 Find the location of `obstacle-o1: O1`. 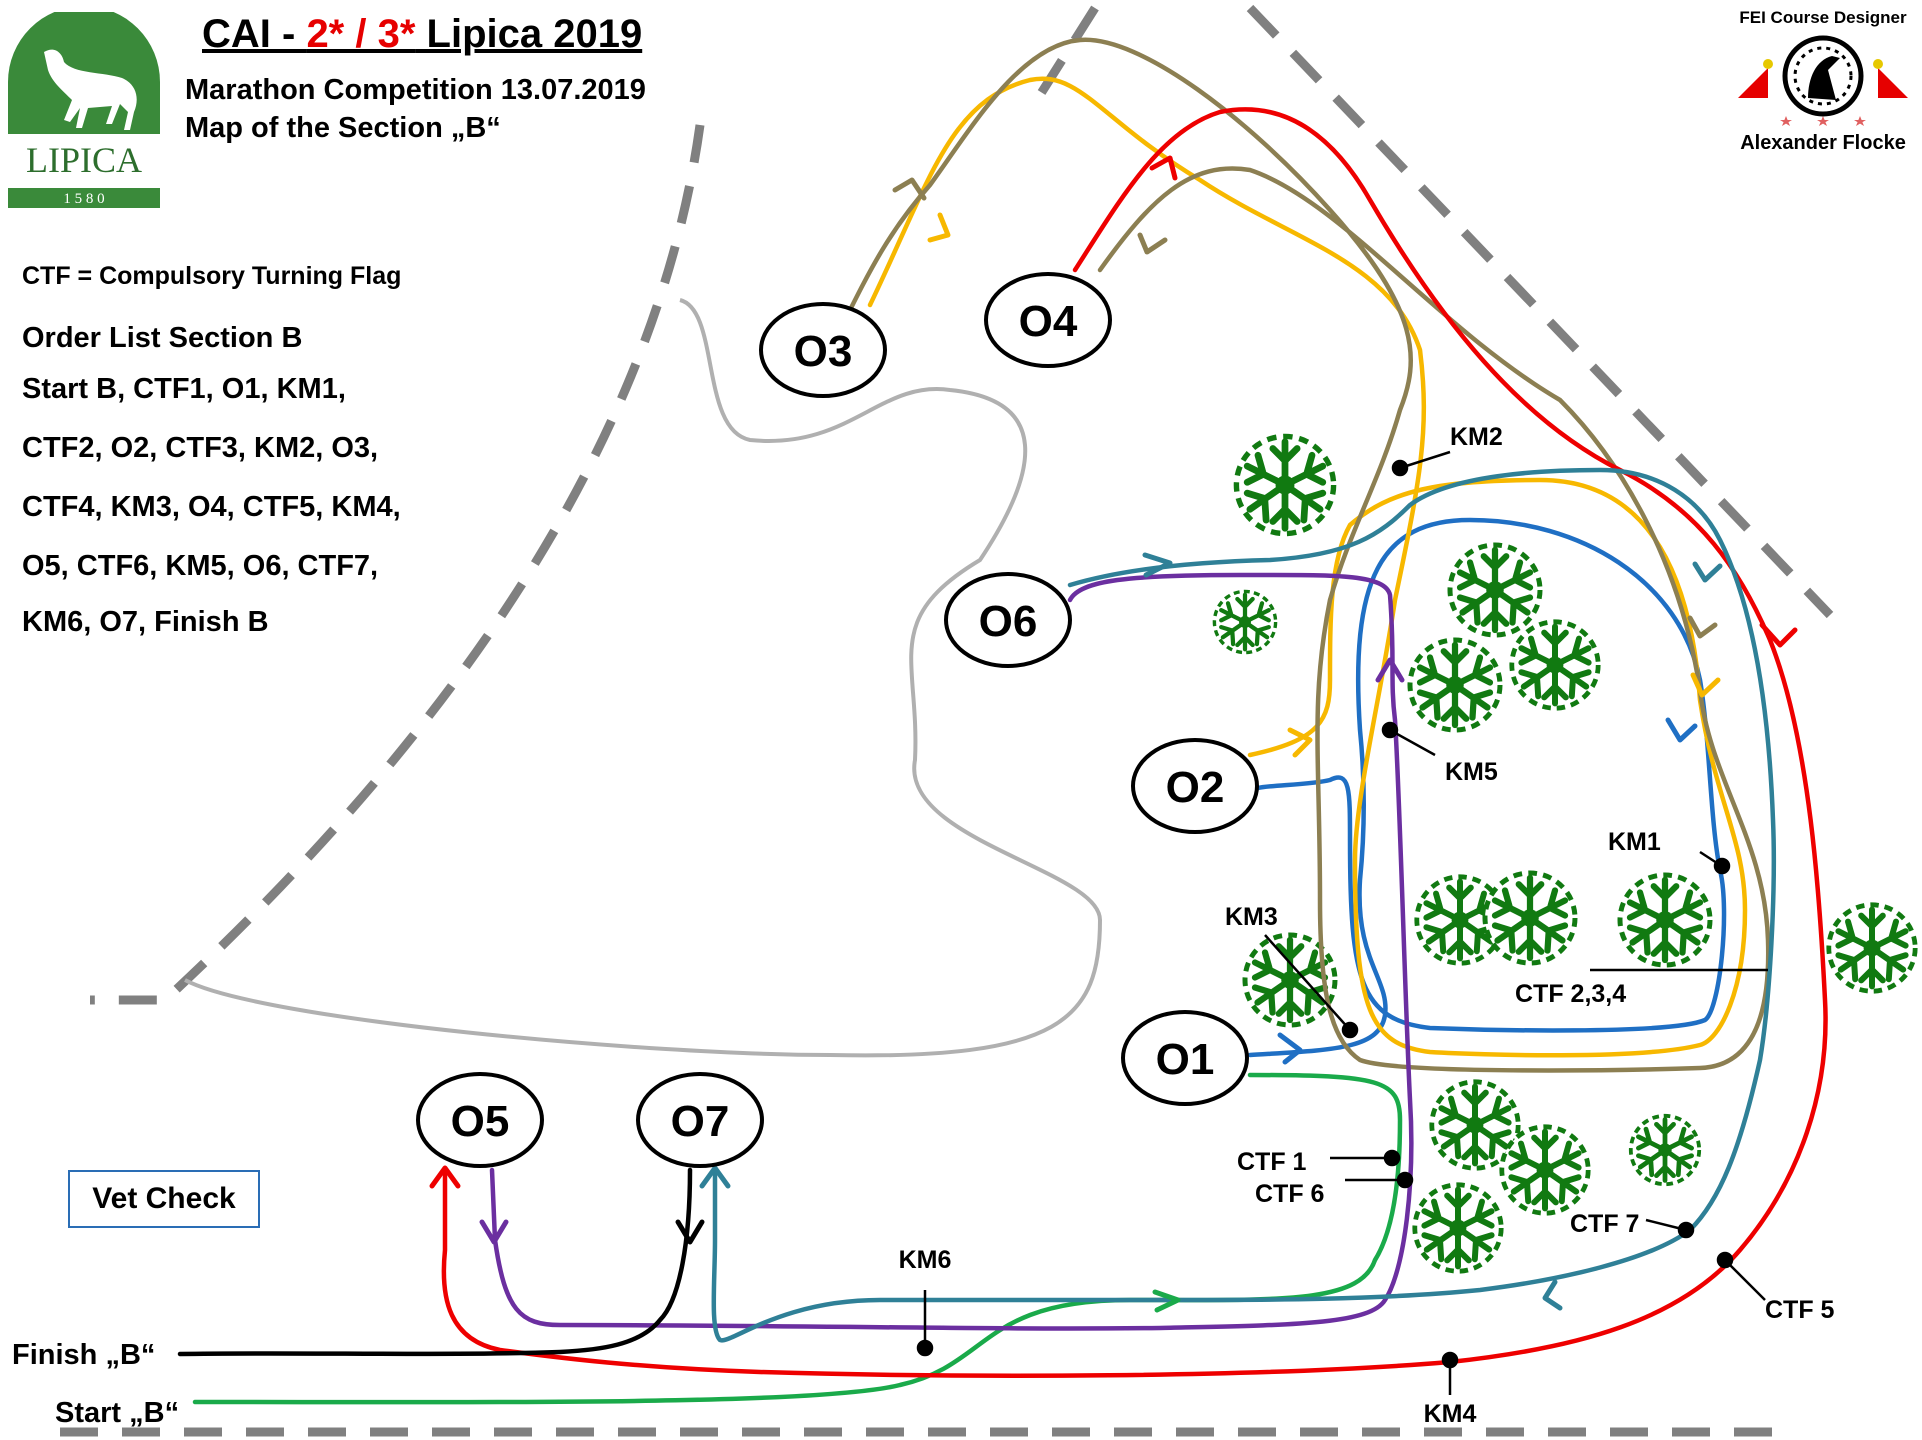

obstacle-o1: O1 is located at coordinates (1185, 1058).